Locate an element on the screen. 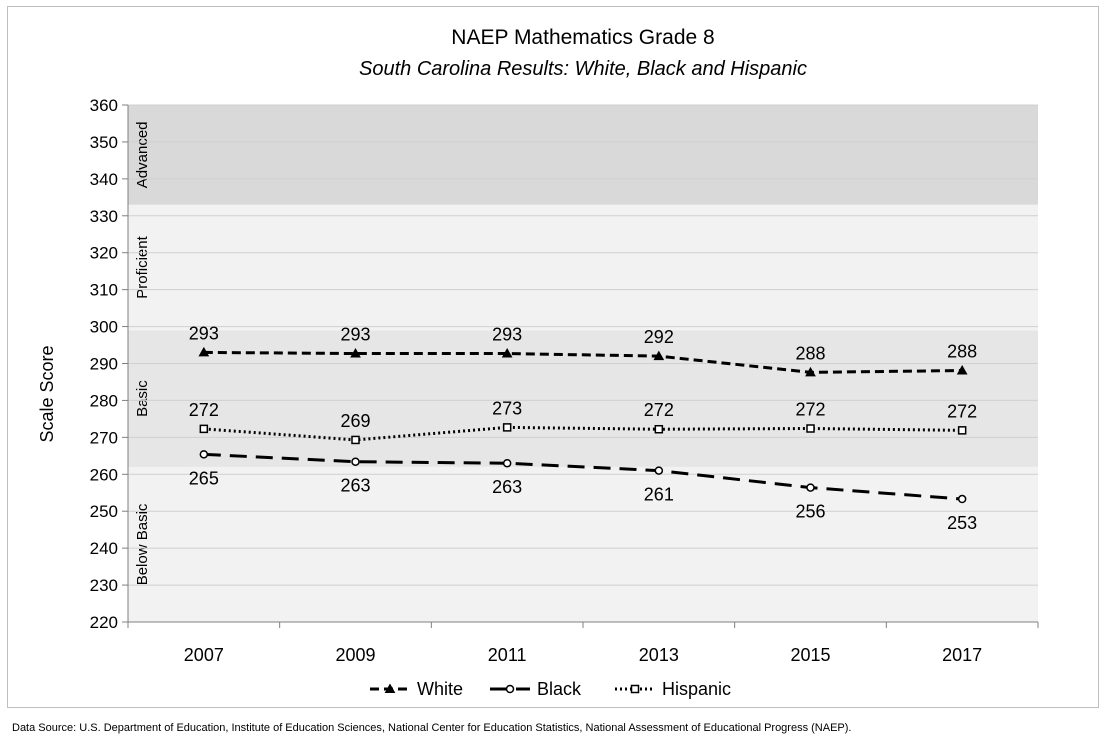 Image resolution: width=1106 pixels, height=756 pixels. legend-label-hispanic: Hispanic is located at coordinates (696, 689).